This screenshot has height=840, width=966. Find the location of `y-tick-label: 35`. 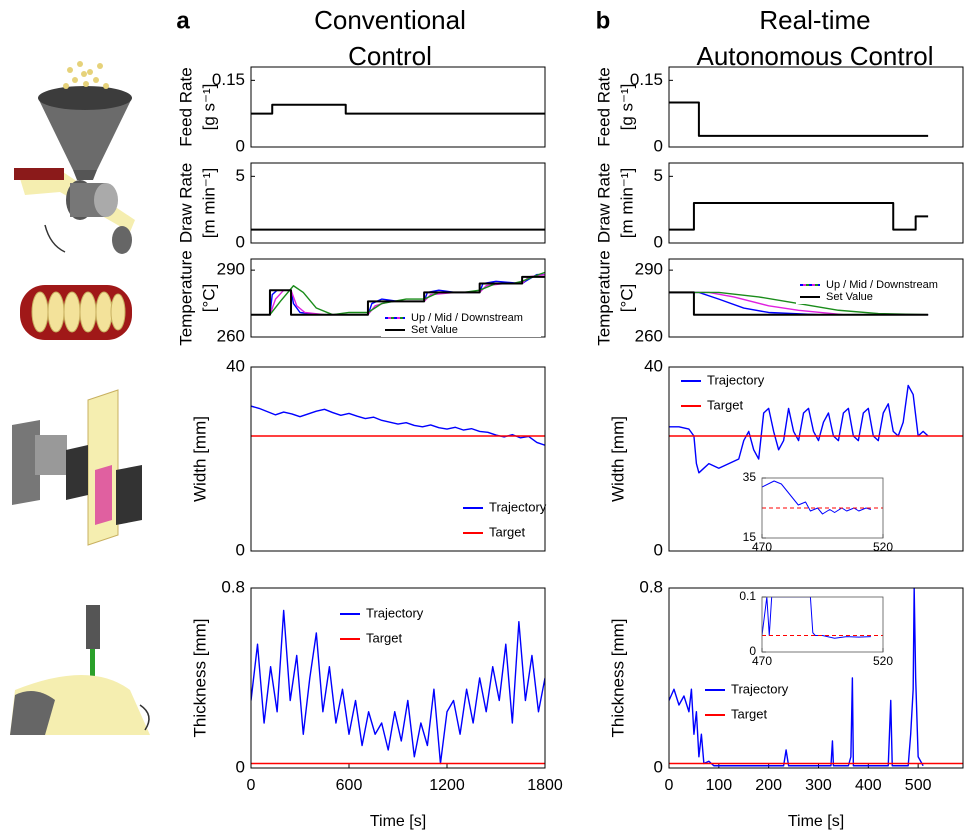

y-tick-label: 35 is located at coordinates (750, 477).